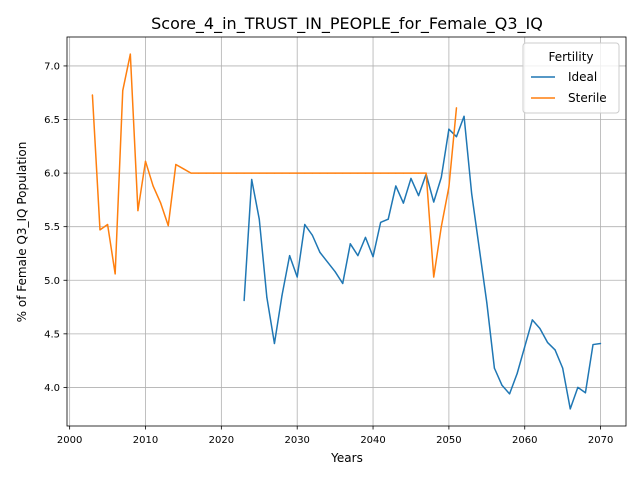  What do you see at coordinates (52, 174) in the screenshot?
I see `y-tick-label: 6.0` at bounding box center [52, 174].